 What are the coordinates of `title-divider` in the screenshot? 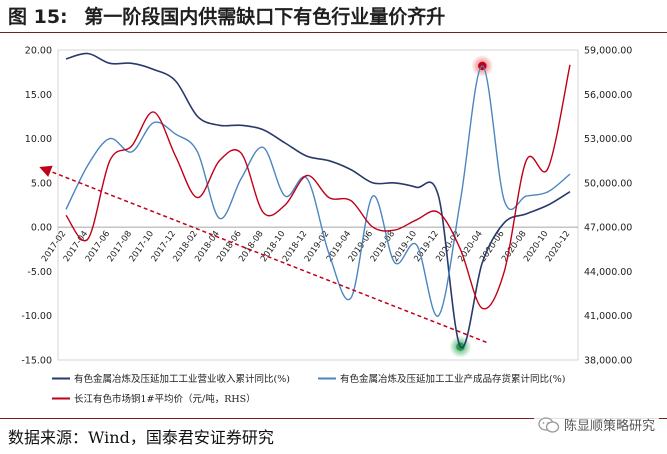 It's located at (333, 32).